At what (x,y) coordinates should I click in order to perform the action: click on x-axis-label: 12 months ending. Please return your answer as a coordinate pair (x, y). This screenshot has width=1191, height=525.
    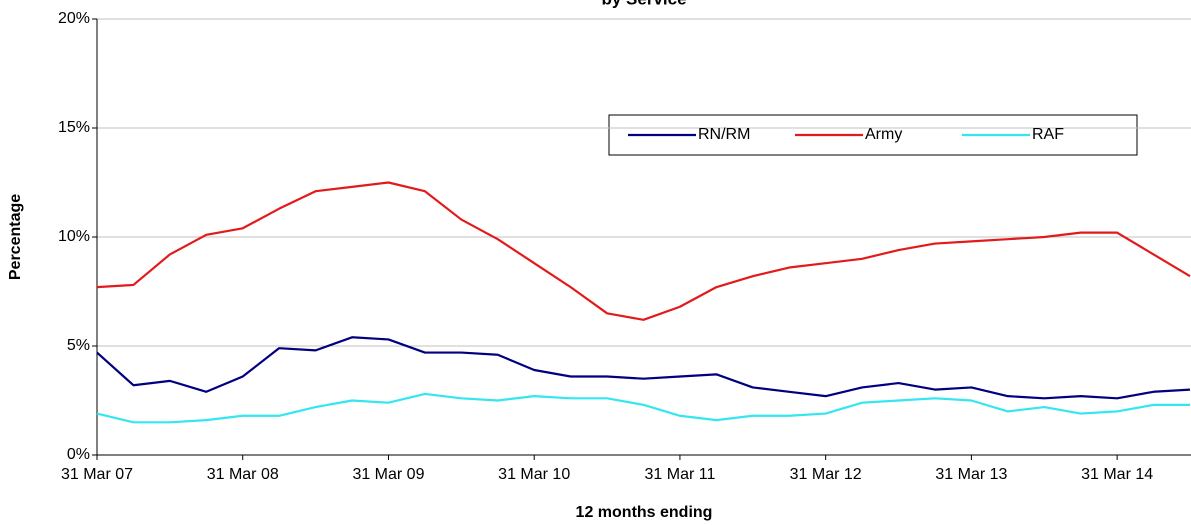
    Looking at the image, I should click on (644, 512).